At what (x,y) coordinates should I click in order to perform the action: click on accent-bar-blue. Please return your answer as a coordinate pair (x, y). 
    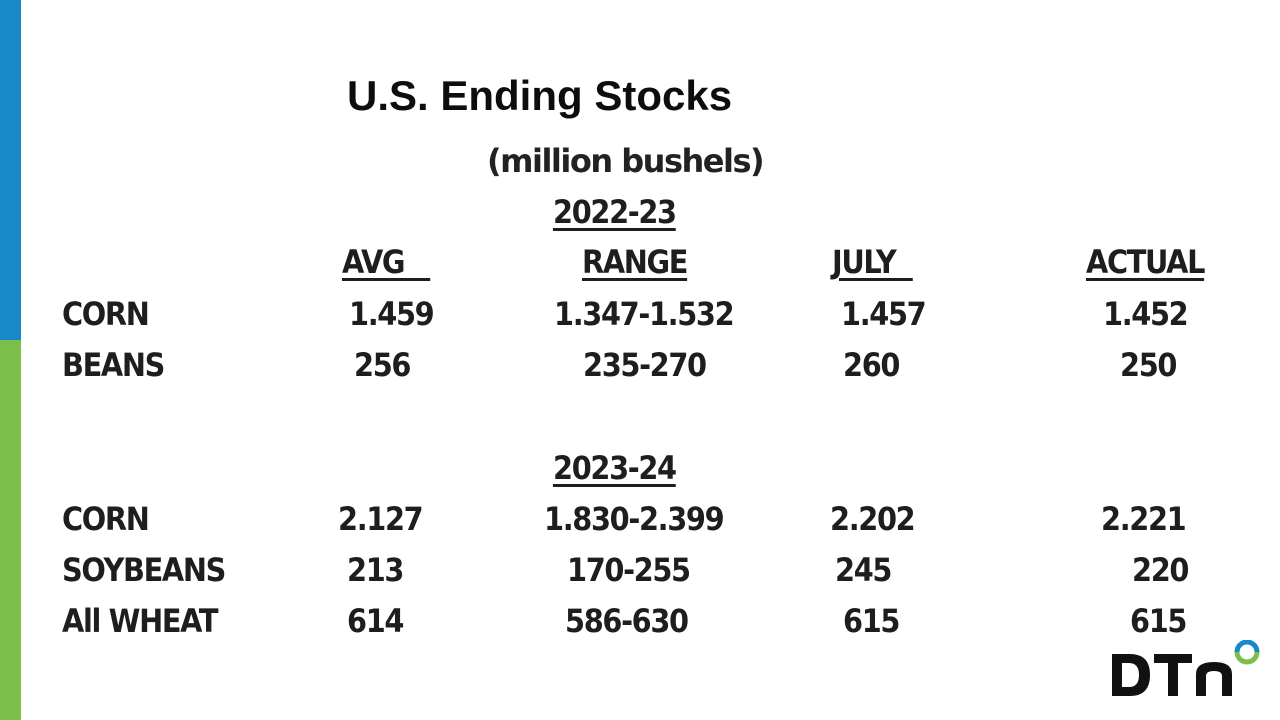
    Looking at the image, I should click on (10, 170).